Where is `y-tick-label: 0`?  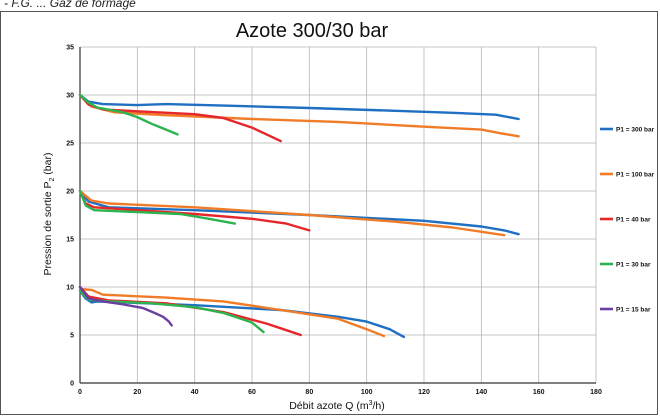 y-tick-label: 0 is located at coordinates (72, 384).